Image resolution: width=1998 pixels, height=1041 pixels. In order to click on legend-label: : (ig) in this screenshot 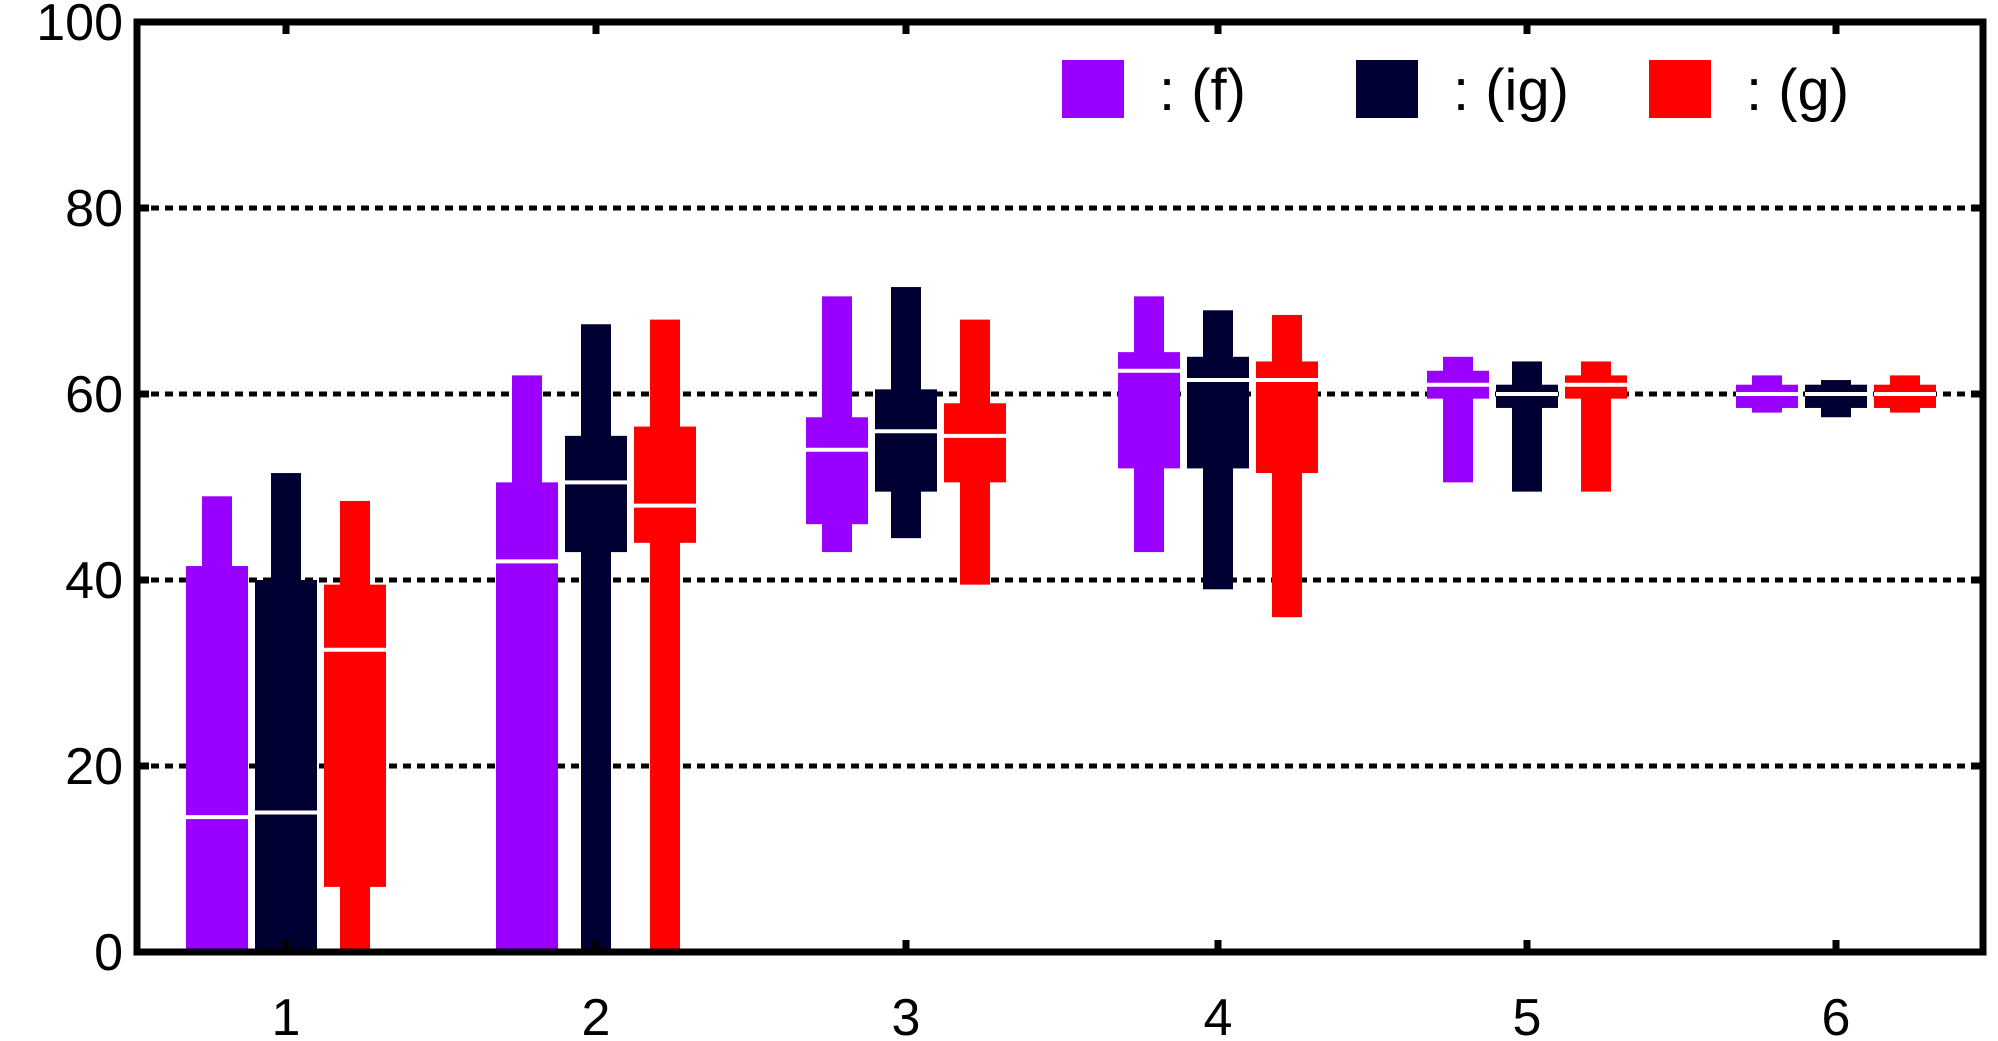, I will do `click(1511, 90)`.